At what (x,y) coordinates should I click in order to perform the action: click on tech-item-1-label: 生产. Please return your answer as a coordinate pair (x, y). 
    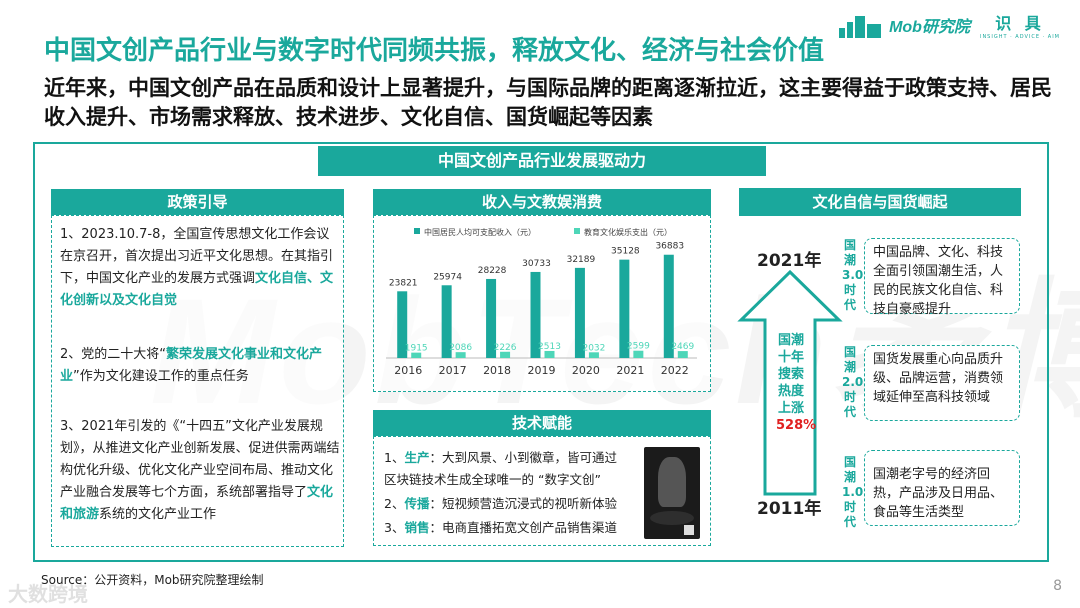
    Looking at the image, I should click on (417, 457).